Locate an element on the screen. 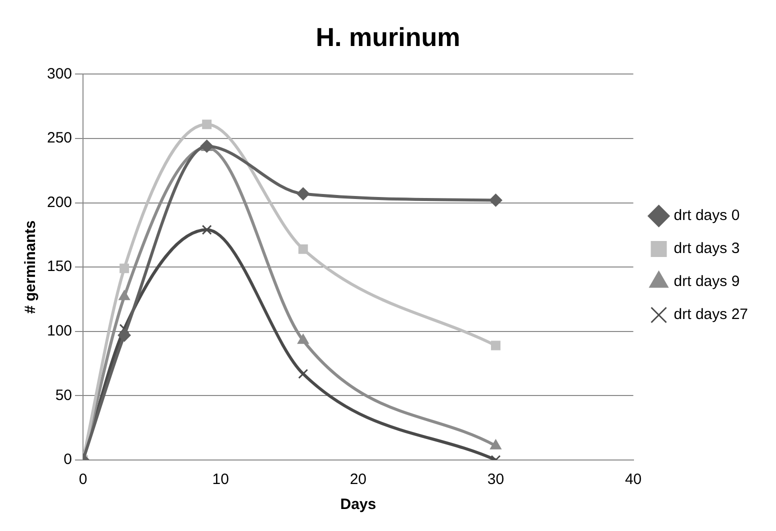 The image size is (776, 531). x-tick-label: 10 is located at coordinates (220, 479).